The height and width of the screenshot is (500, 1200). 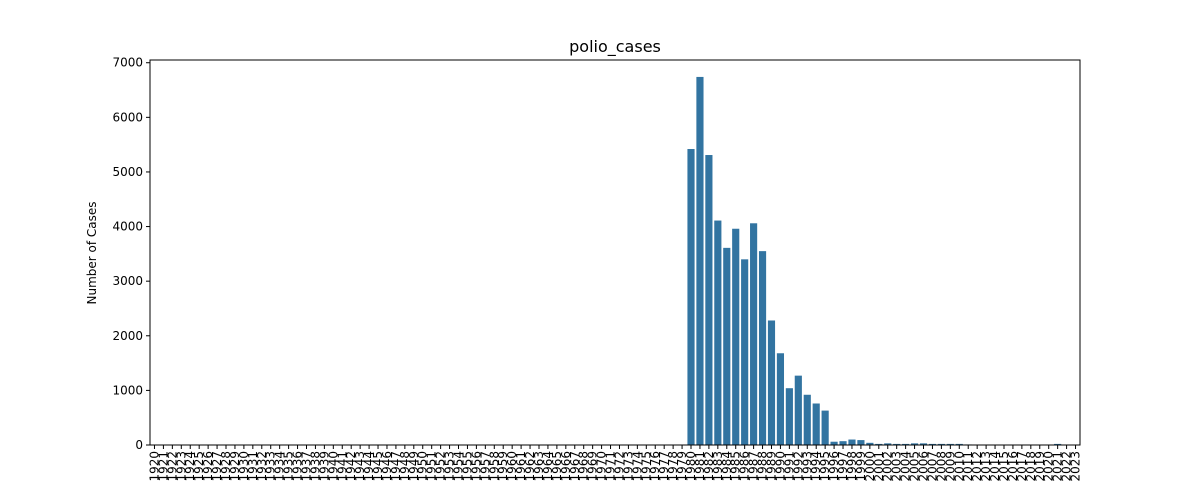 I want to click on x-tick-label: 2013, so click(x=986, y=466).